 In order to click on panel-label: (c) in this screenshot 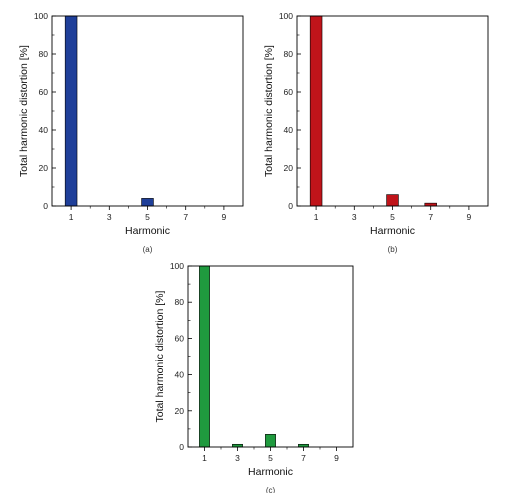, I will do `click(271, 489)`.